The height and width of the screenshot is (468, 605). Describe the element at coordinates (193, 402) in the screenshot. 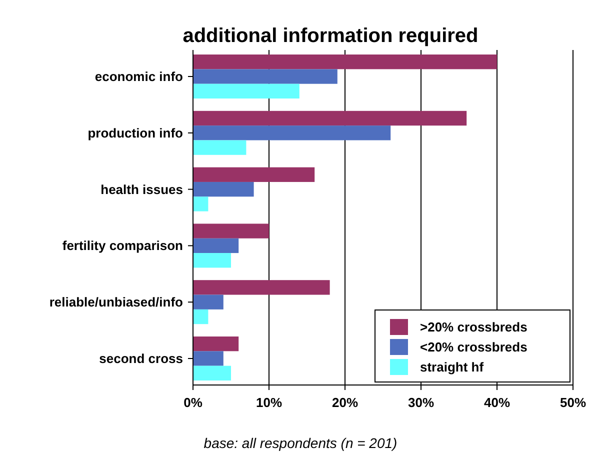

I see `x-tick-label: 0%` at that location.